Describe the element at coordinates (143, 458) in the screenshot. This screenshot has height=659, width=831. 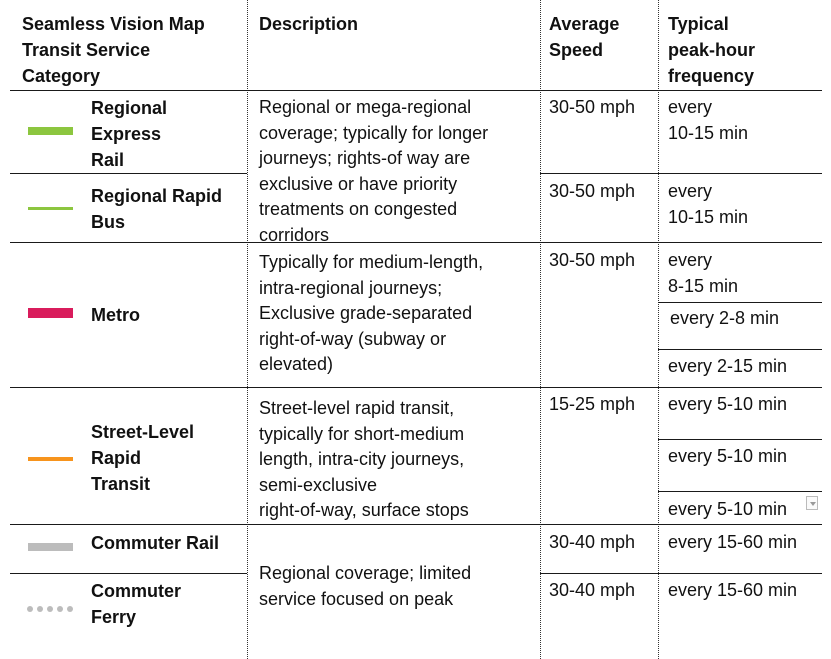
I see `street-level-name: Street-Level Rapid Transit` at that location.